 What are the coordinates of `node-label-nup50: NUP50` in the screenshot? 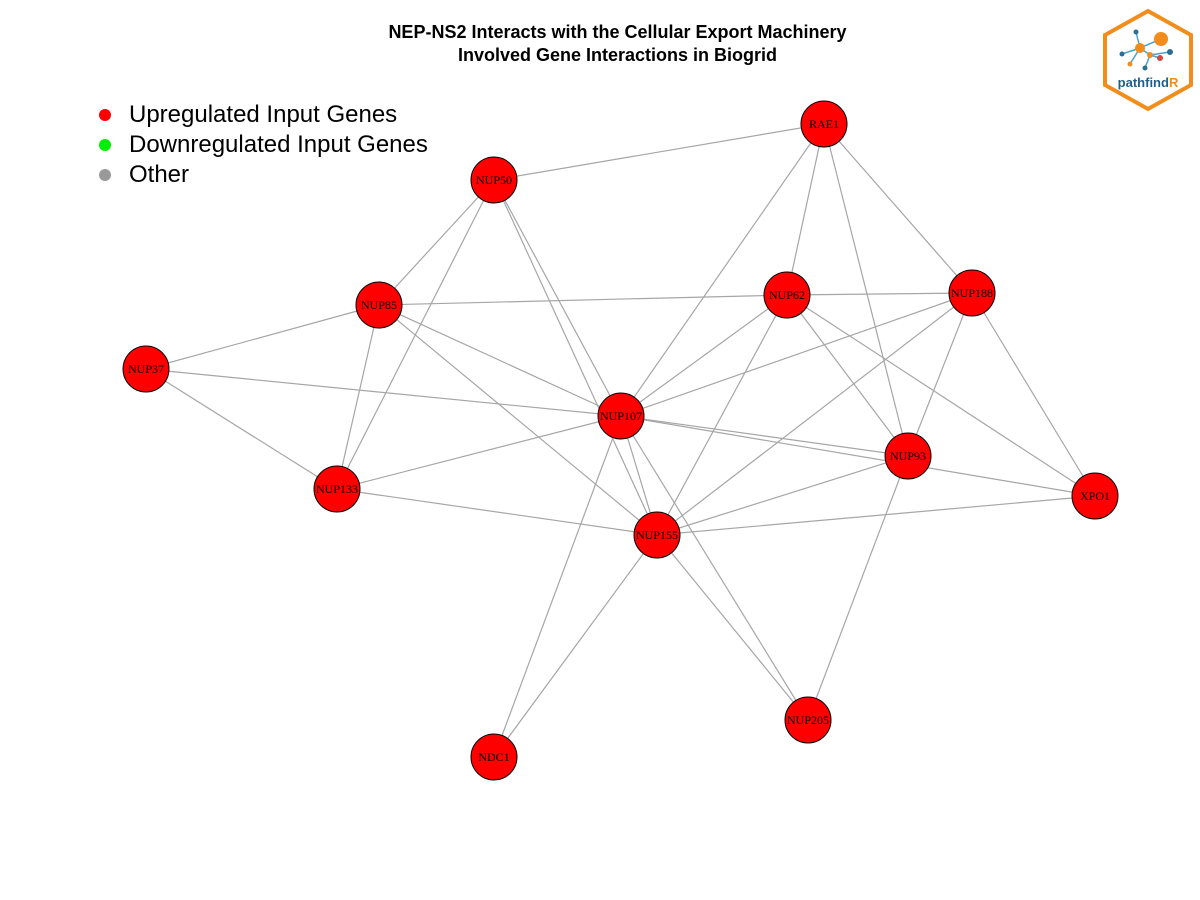 It's located at (494, 180).